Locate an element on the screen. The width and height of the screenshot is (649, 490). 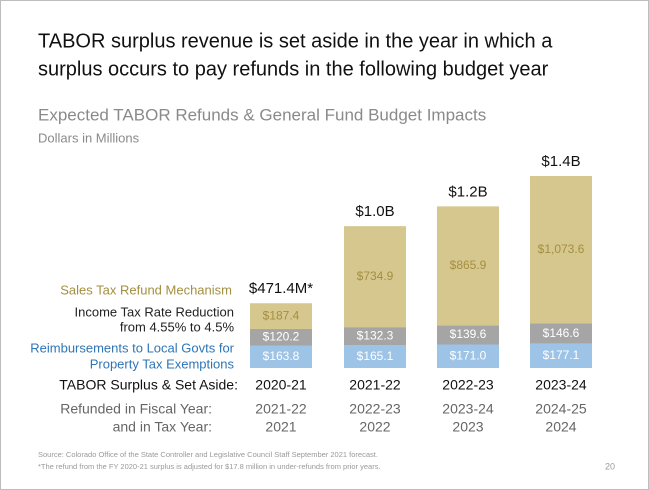
value-label: $163.8 is located at coordinates (281, 356).